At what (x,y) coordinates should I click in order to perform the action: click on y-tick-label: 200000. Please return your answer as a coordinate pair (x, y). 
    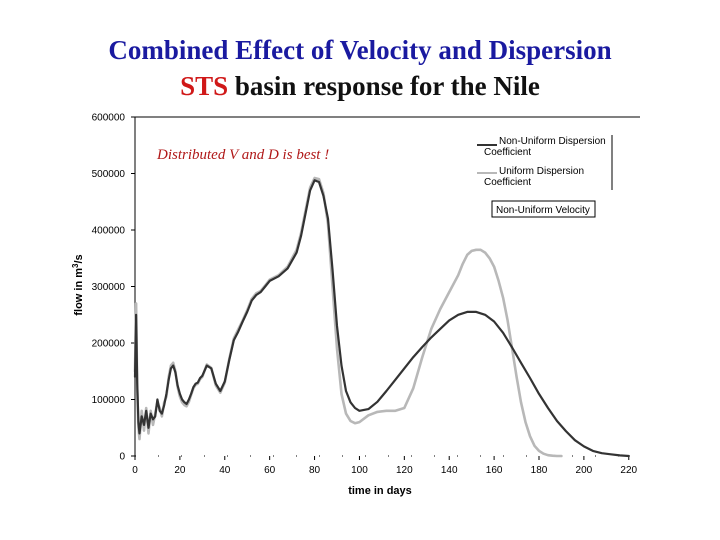
    Looking at the image, I should click on (109, 344).